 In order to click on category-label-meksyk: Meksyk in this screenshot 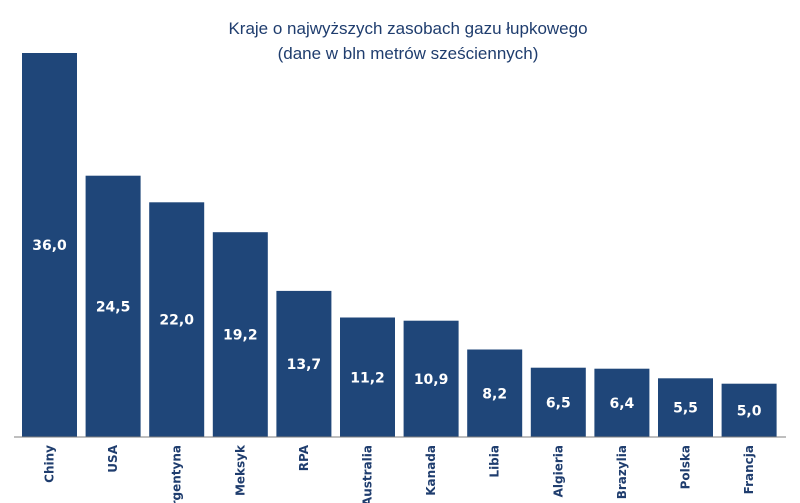, I will do `click(240, 470)`.